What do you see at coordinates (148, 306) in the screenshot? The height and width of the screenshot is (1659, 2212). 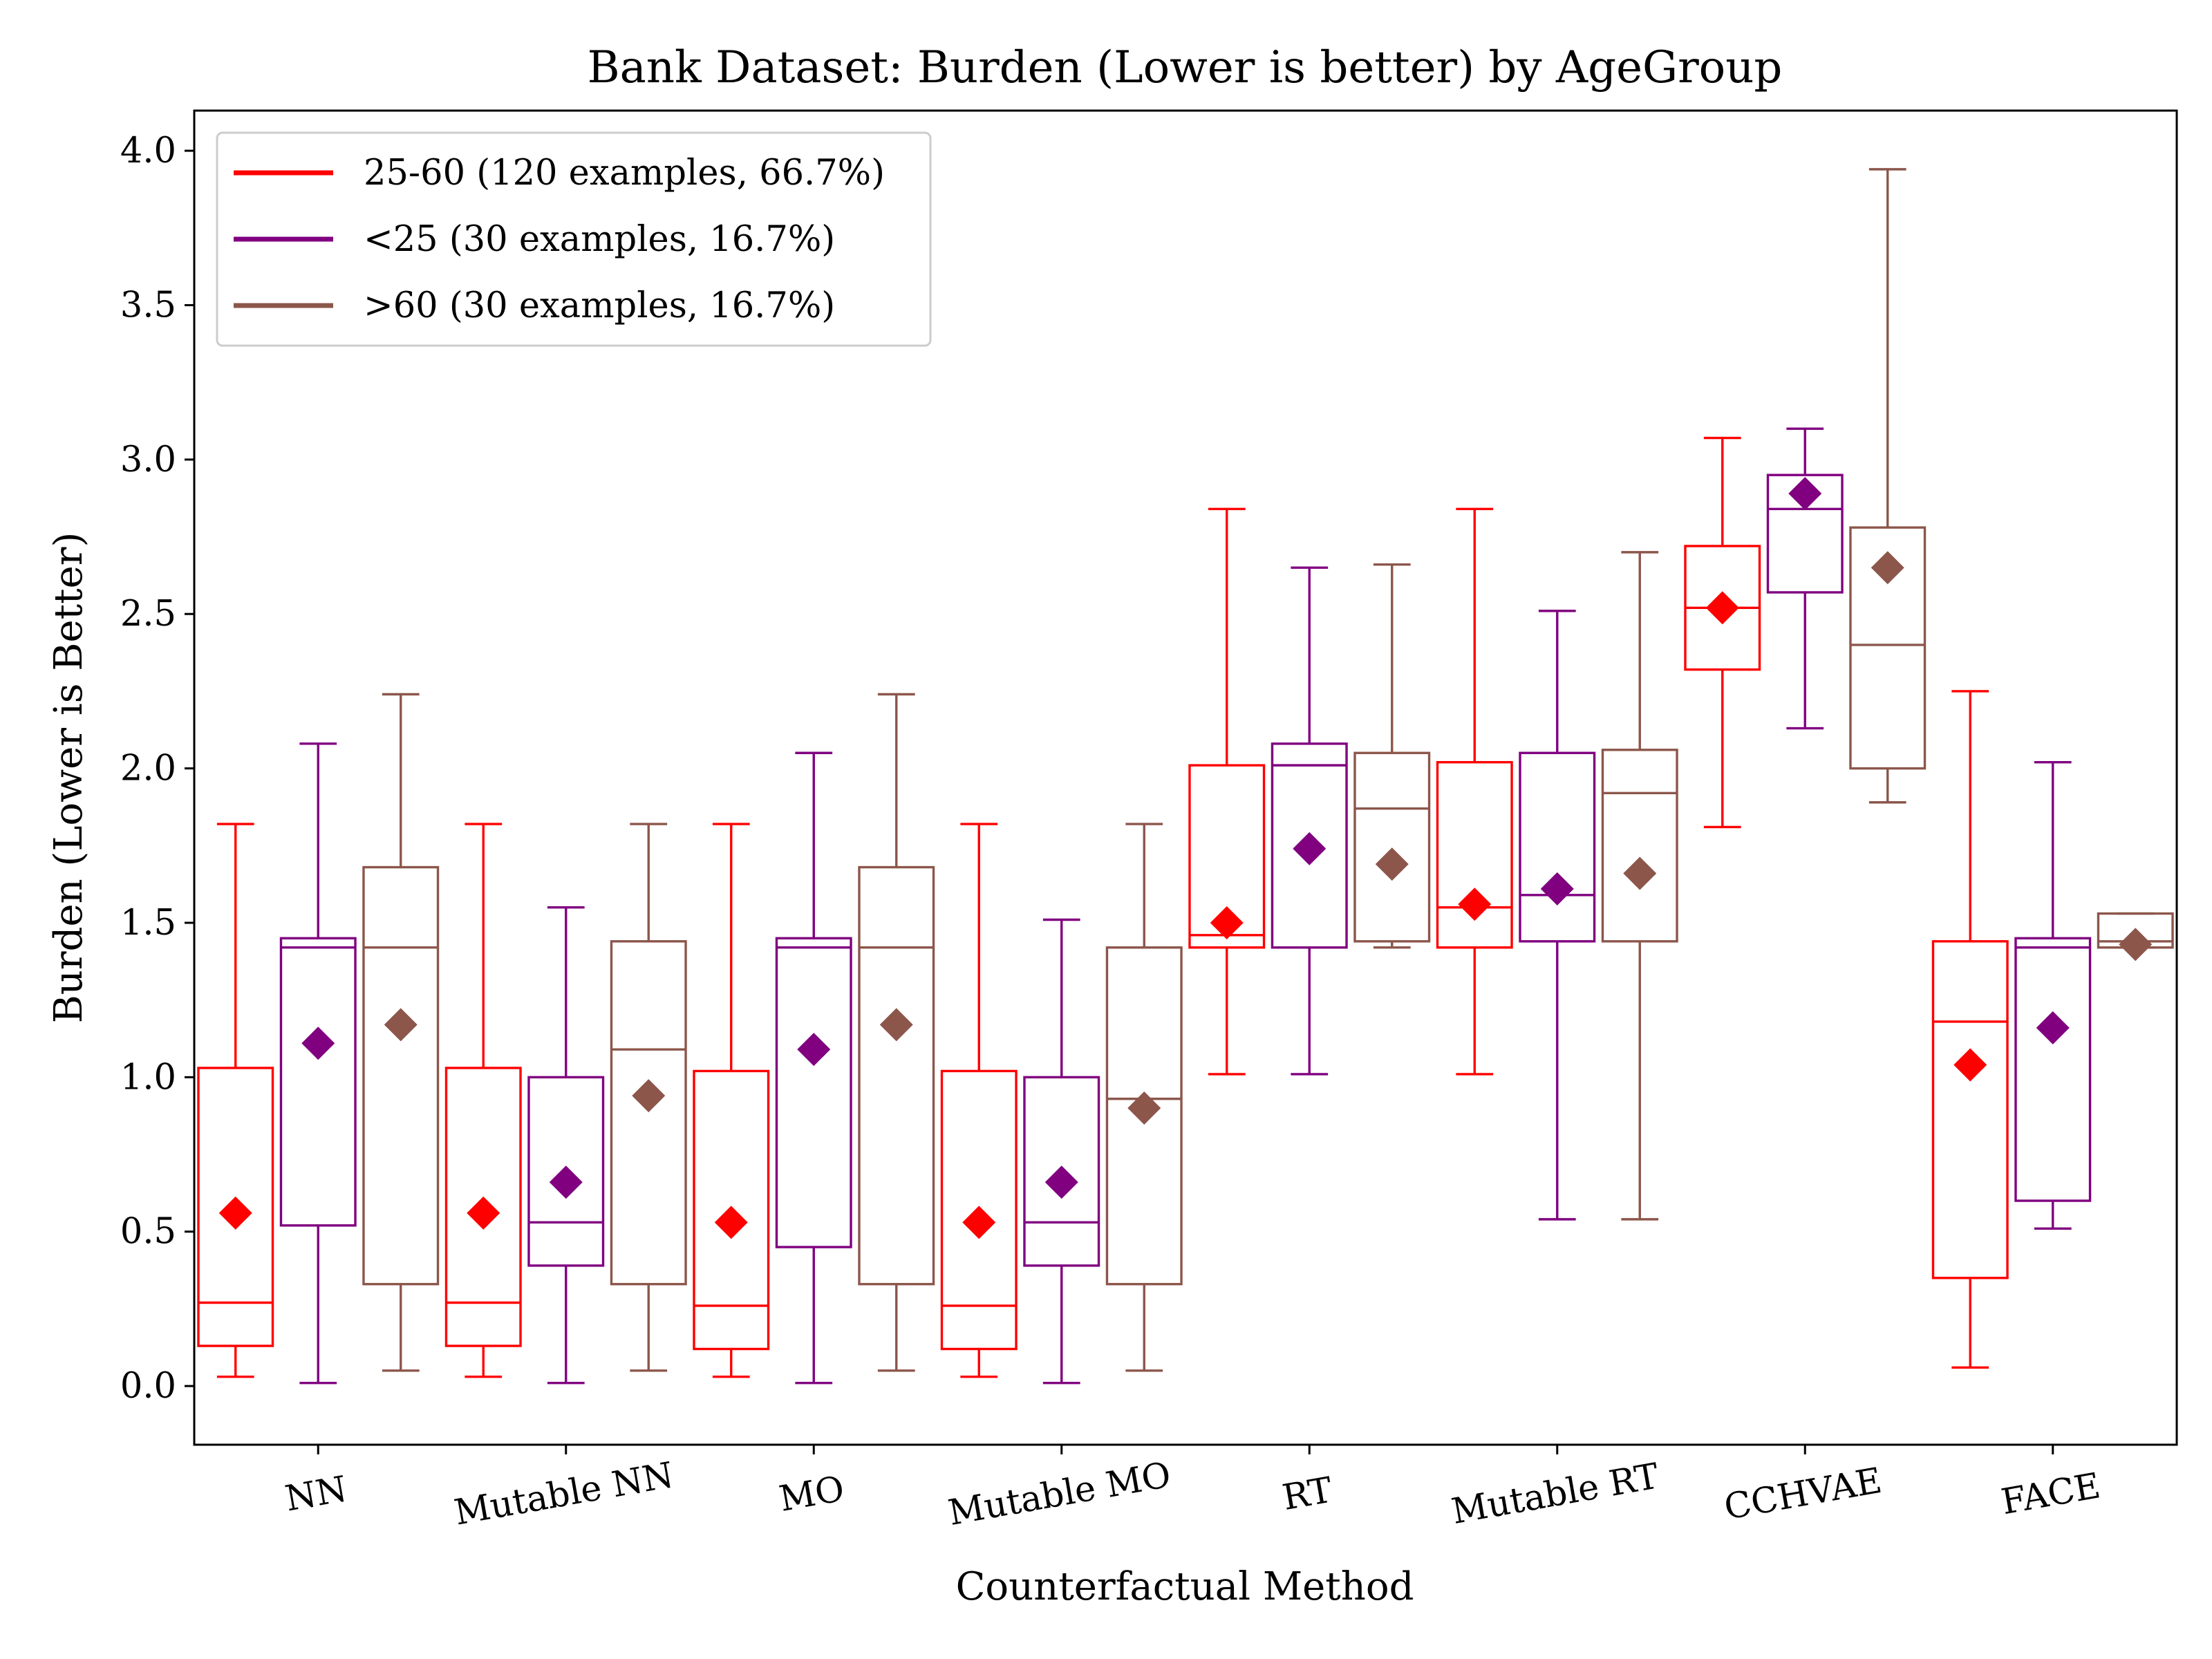 I see `y-tick-label: 3.5` at bounding box center [148, 306].